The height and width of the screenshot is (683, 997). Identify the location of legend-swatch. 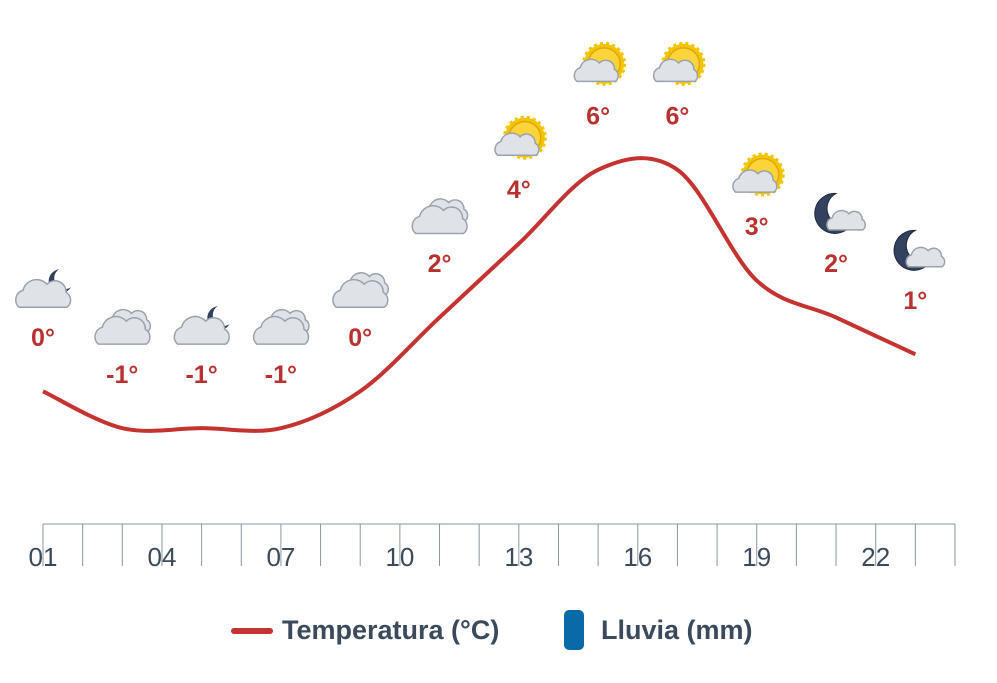
(574, 630).